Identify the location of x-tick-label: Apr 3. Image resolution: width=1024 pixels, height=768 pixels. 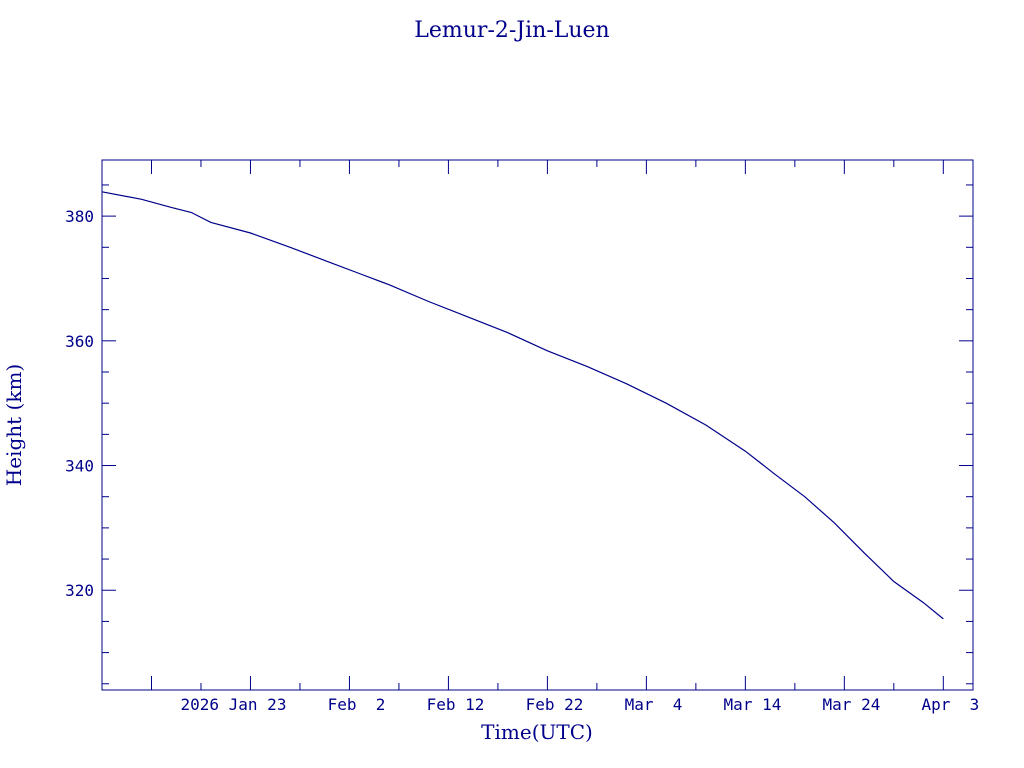
(951, 704).